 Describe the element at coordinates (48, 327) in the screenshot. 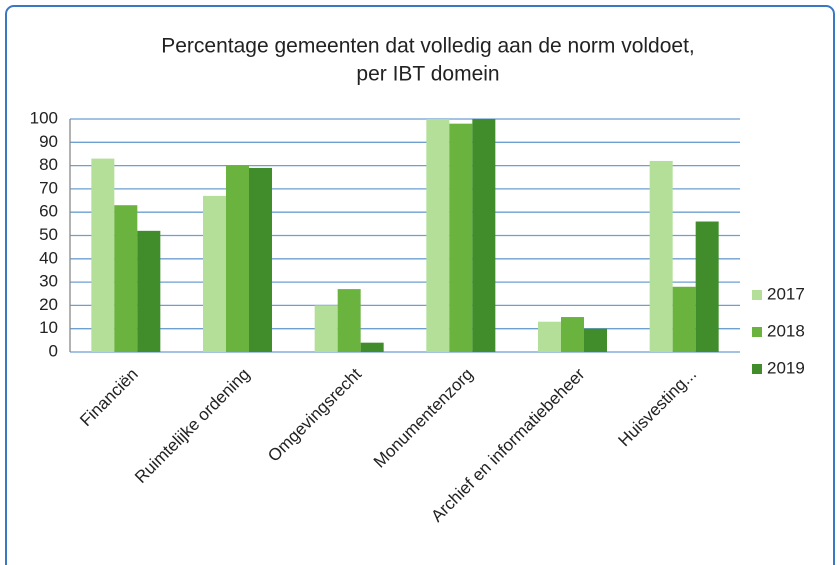

I see `y-tick-label: 10` at that location.